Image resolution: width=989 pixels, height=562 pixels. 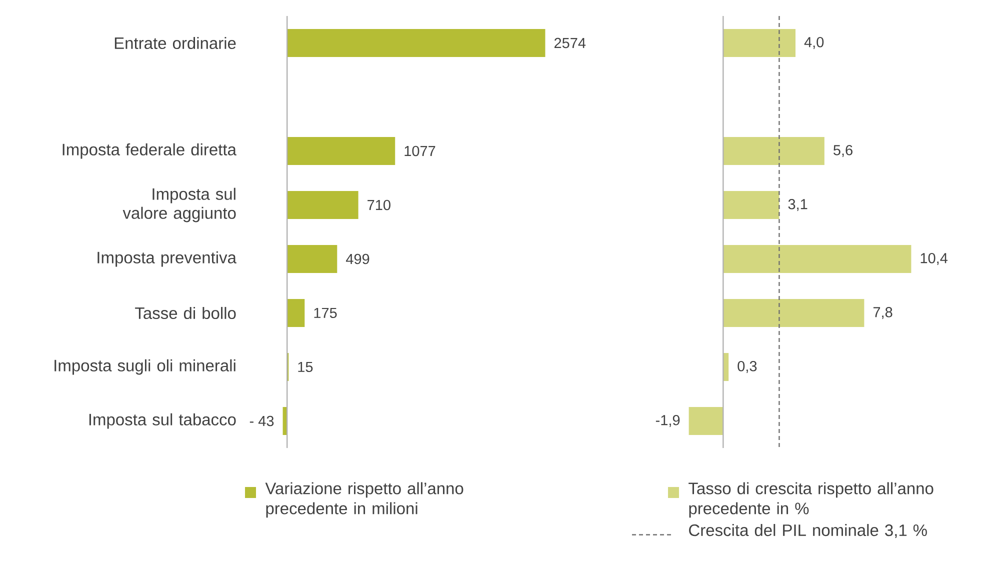 What do you see at coordinates (162, 421) in the screenshot?
I see `y-tick-label: Imposta sul tabacco` at bounding box center [162, 421].